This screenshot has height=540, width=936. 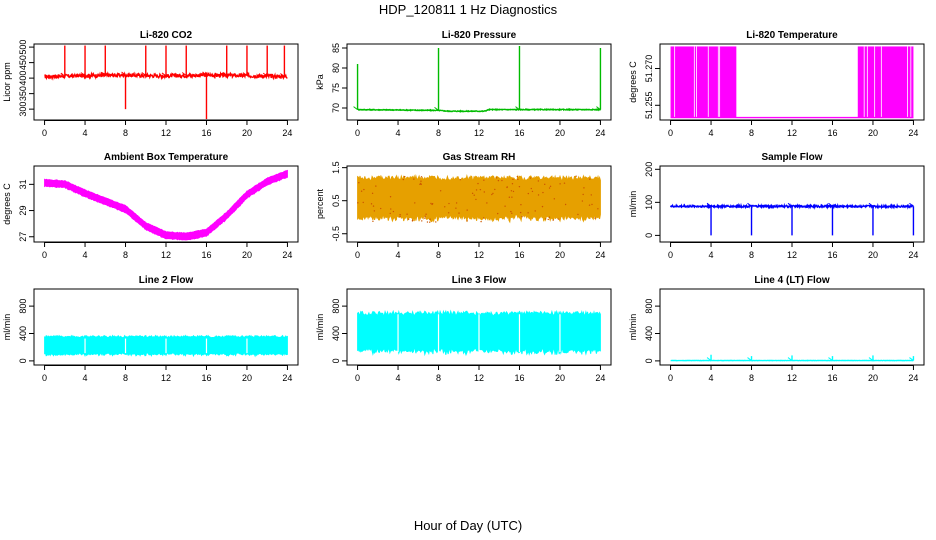 What do you see at coordinates (649, 202) in the screenshot?
I see `y-tick-label: 100` at bounding box center [649, 202].